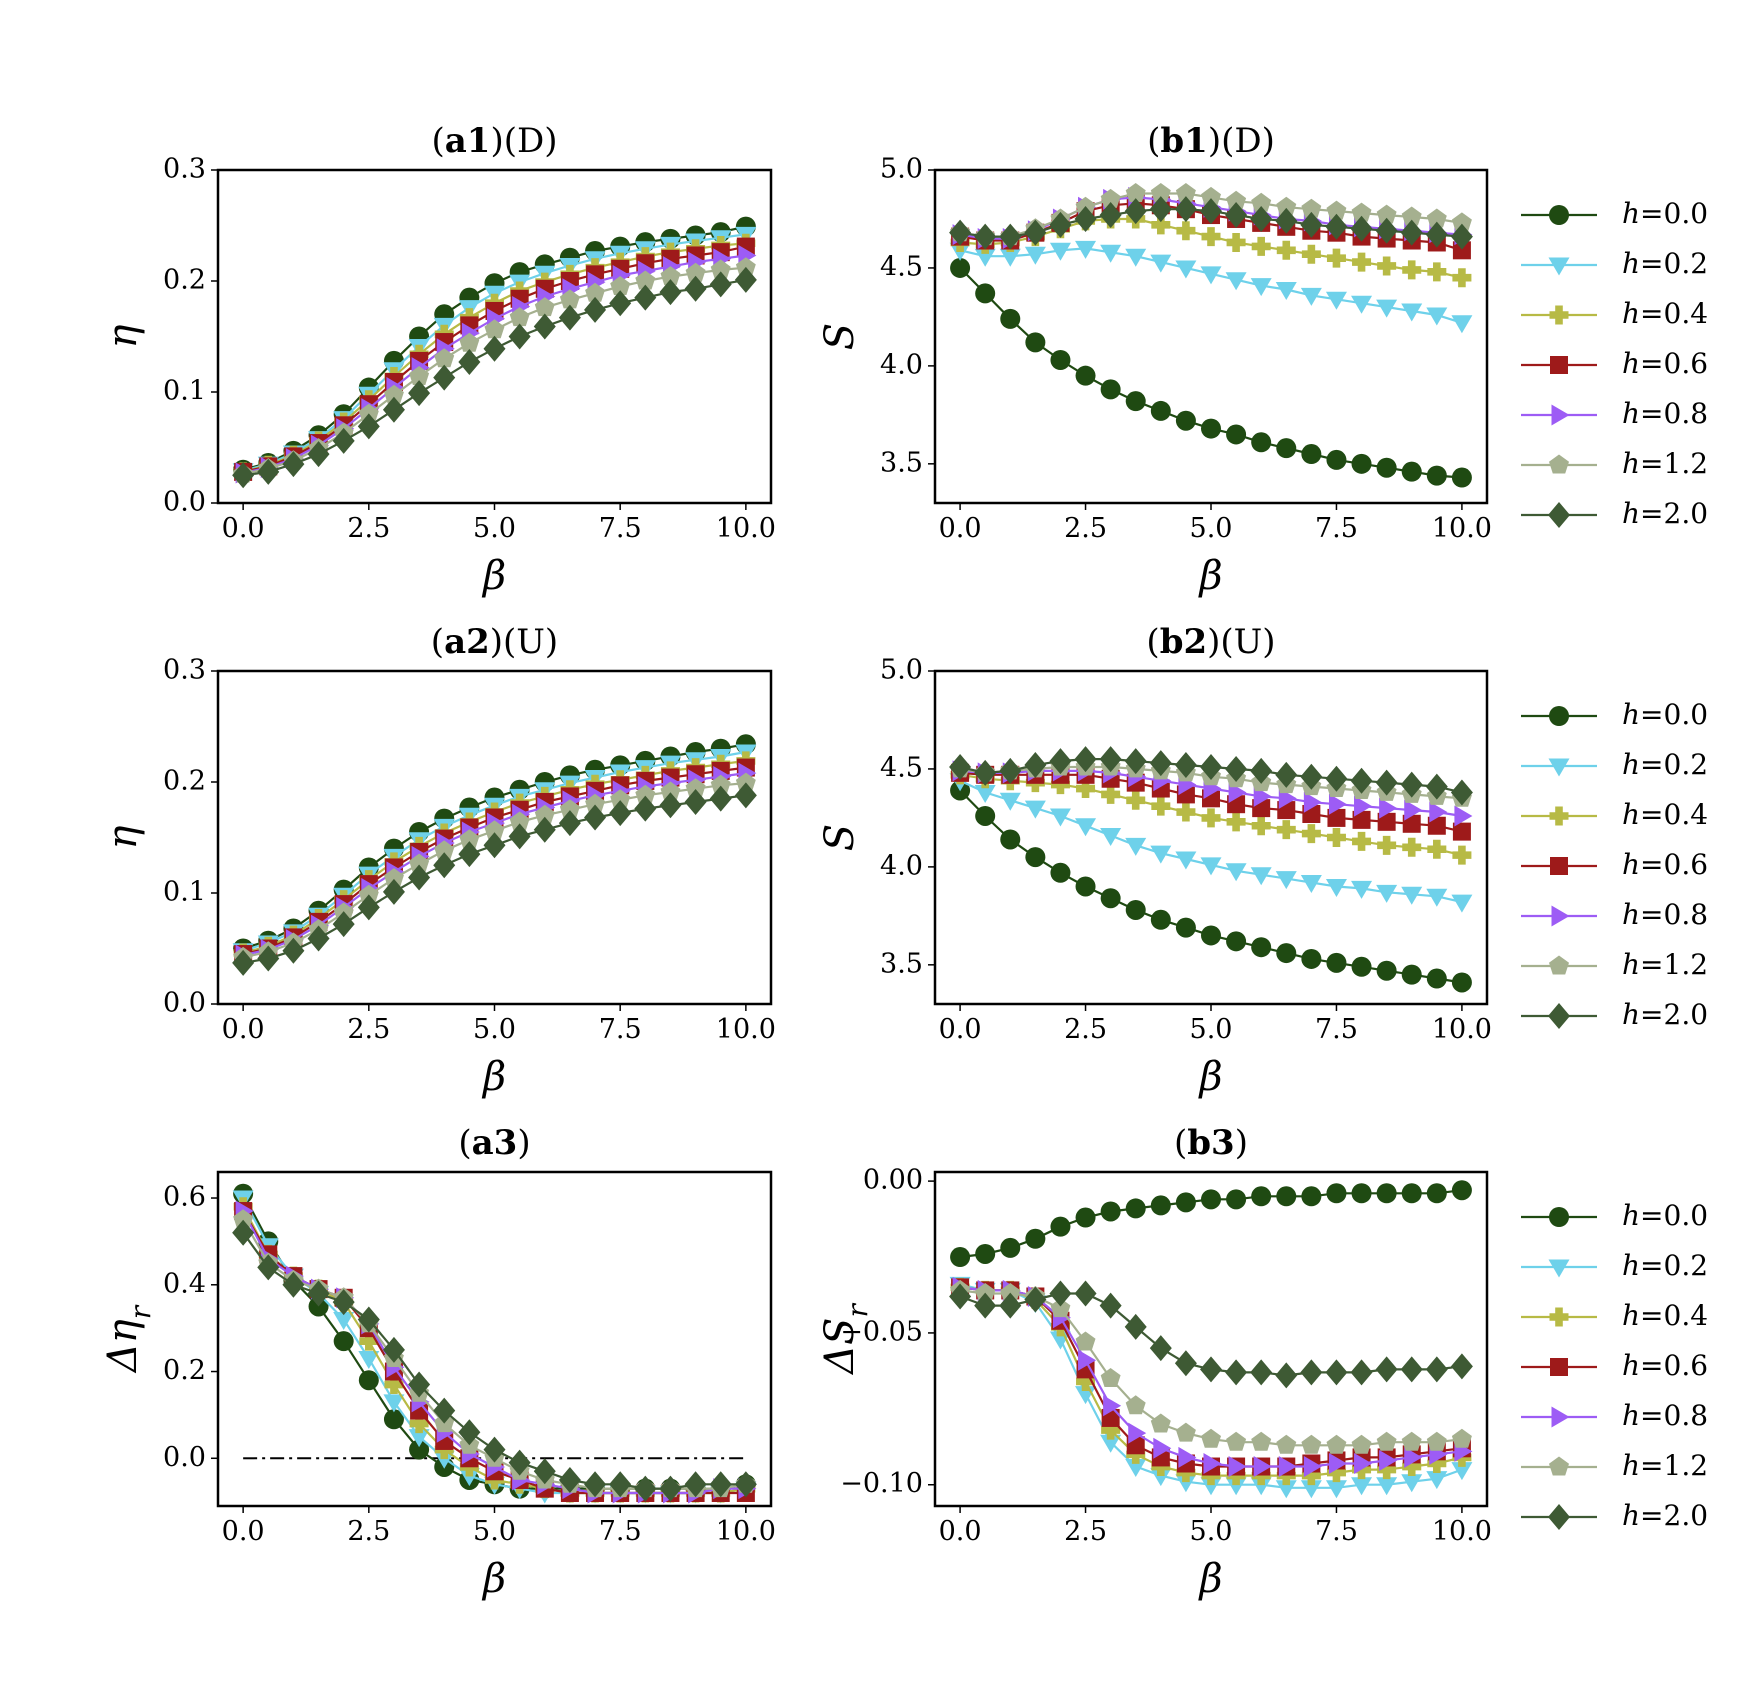  I want to click on y-tick-label: 0.6, so click(184, 1197).